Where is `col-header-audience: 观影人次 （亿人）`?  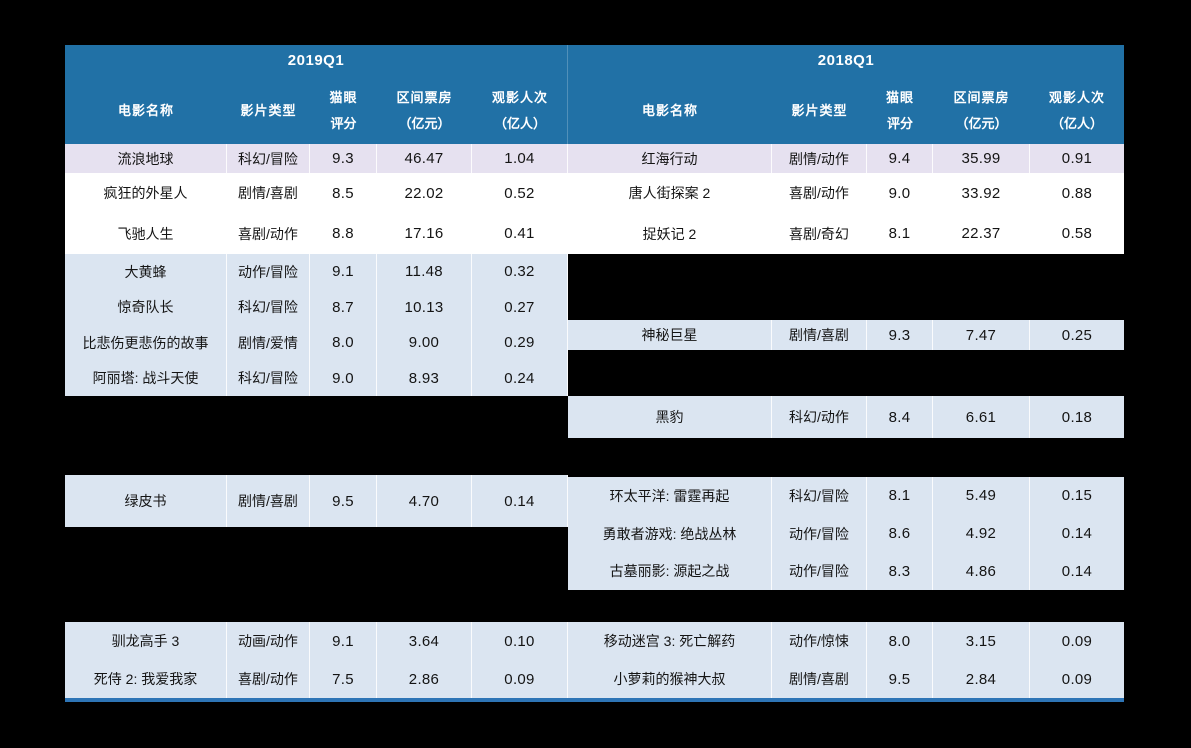 col-header-audience: 观影人次 （亿人） is located at coordinates (519, 110).